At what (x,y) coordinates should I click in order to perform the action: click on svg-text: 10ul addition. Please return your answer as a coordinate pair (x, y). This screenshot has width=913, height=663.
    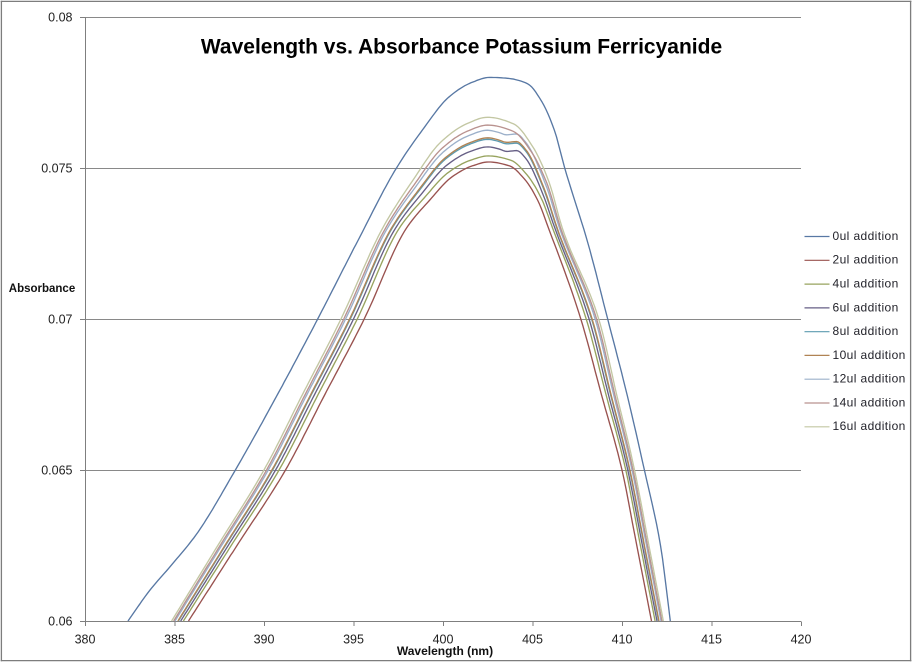
    Looking at the image, I should click on (869, 355).